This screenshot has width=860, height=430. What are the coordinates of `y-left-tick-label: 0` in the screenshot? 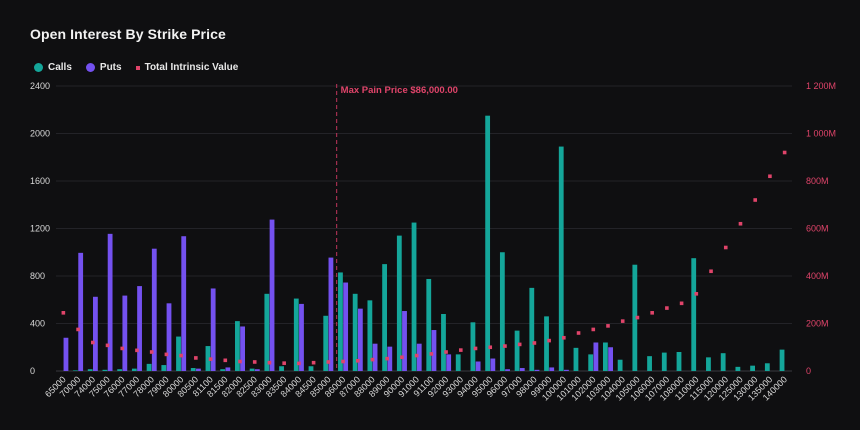 It's located at (32, 371).